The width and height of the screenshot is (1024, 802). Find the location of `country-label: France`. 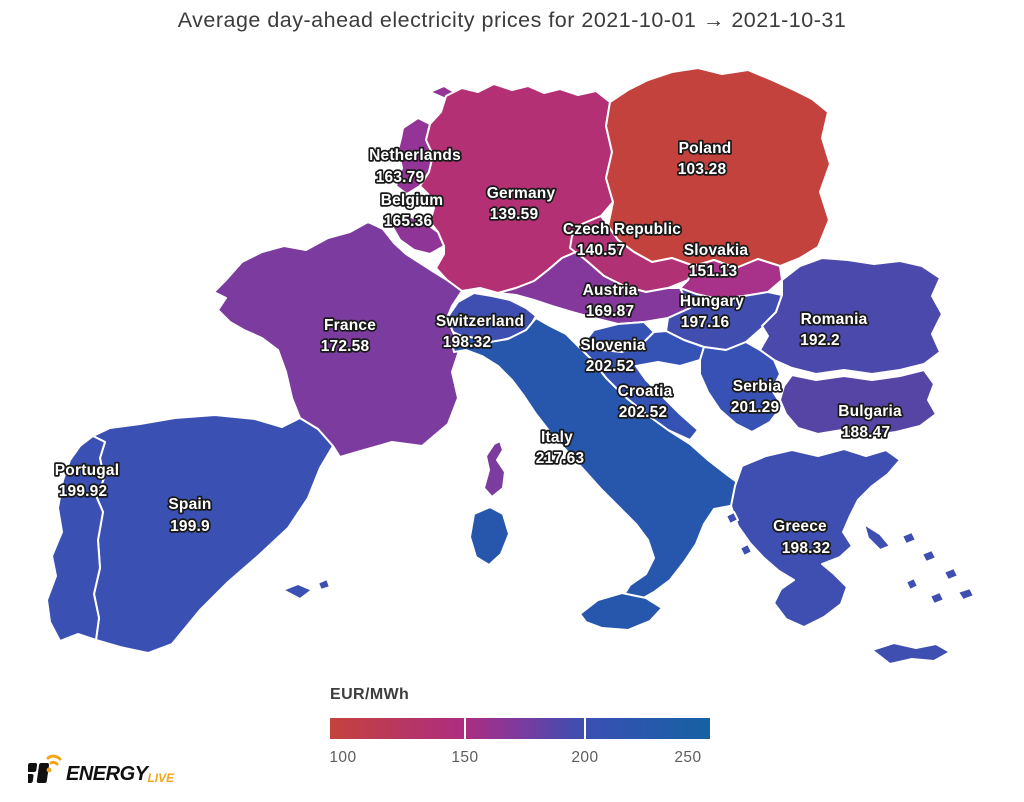

country-label: France is located at coordinates (350, 325).